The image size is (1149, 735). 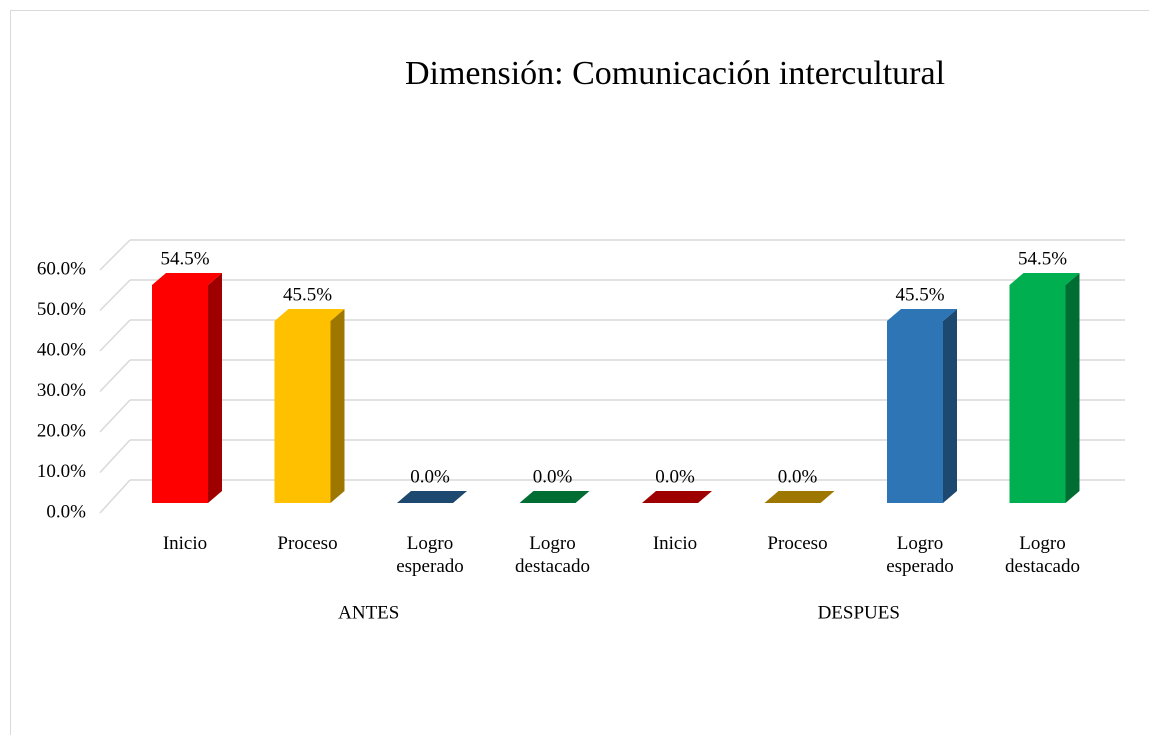 I want to click on y-tick-label: 50.0%, so click(x=61, y=309).